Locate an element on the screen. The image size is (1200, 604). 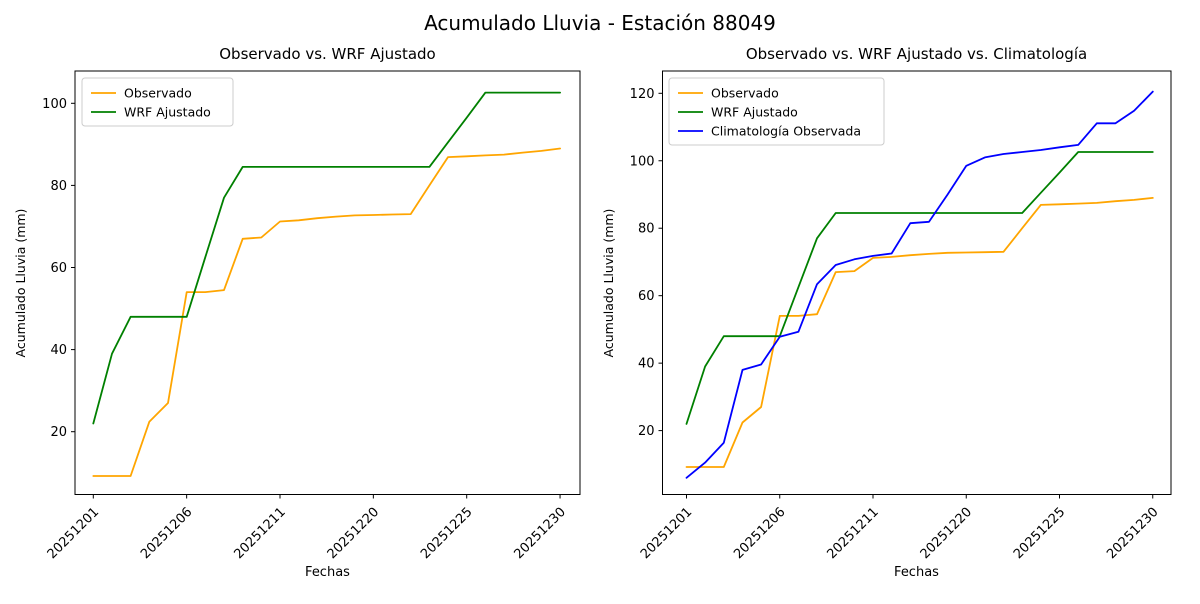
right-legend-box is located at coordinates (776, 111).